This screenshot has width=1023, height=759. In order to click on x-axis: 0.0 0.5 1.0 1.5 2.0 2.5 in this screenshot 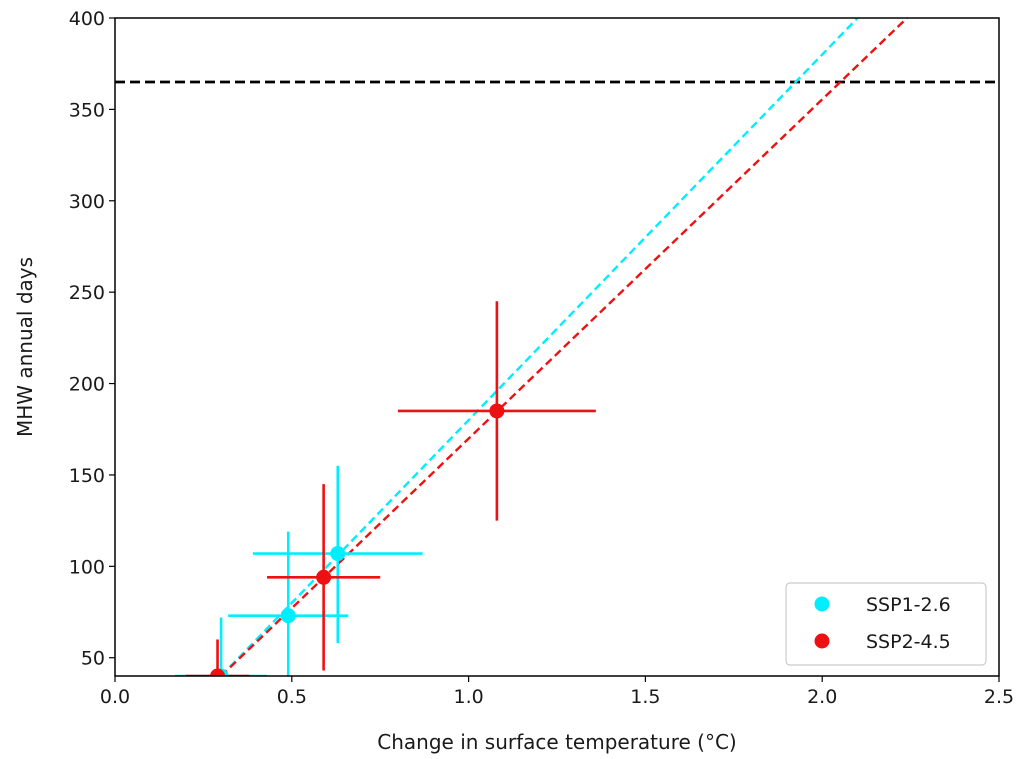, I will do `click(557, 692)`.